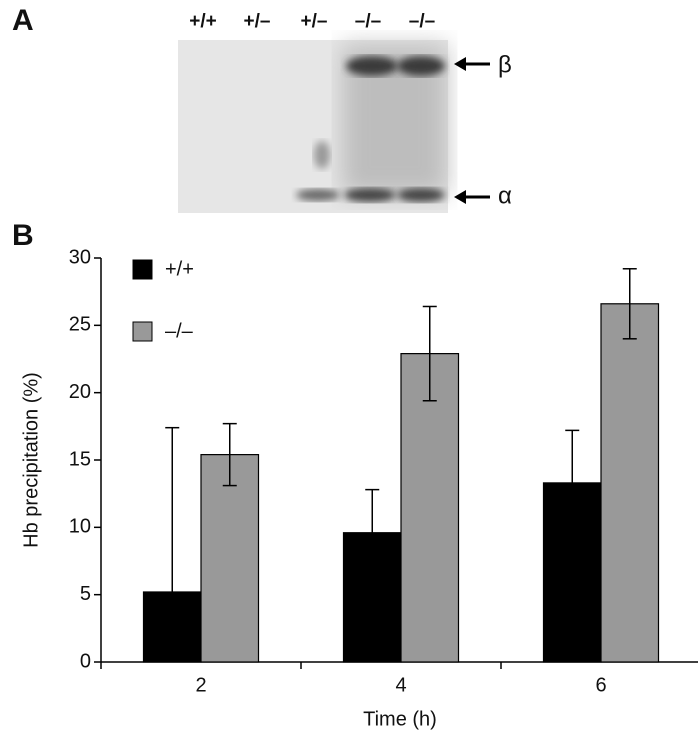 The height and width of the screenshot is (742, 700). I want to click on legend-label: –/–, so click(179, 331).